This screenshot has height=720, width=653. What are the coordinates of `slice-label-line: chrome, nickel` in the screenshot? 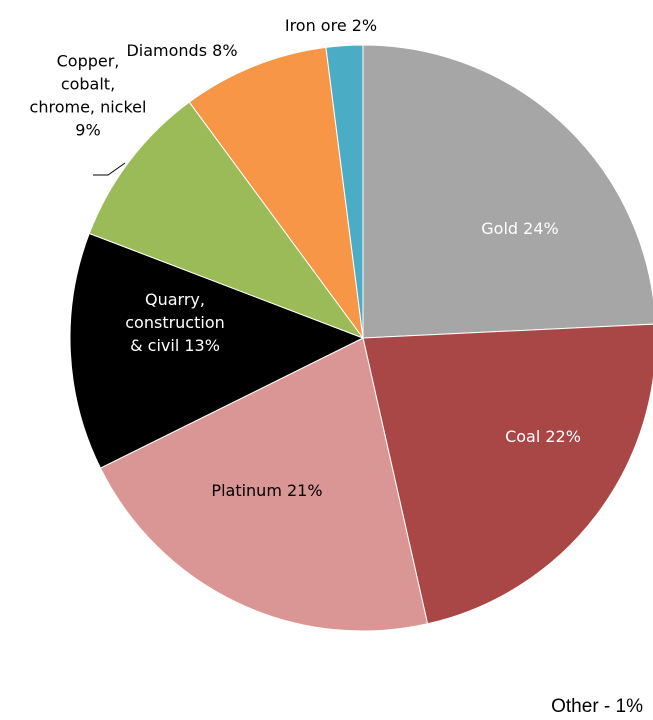 It's located at (88, 107).